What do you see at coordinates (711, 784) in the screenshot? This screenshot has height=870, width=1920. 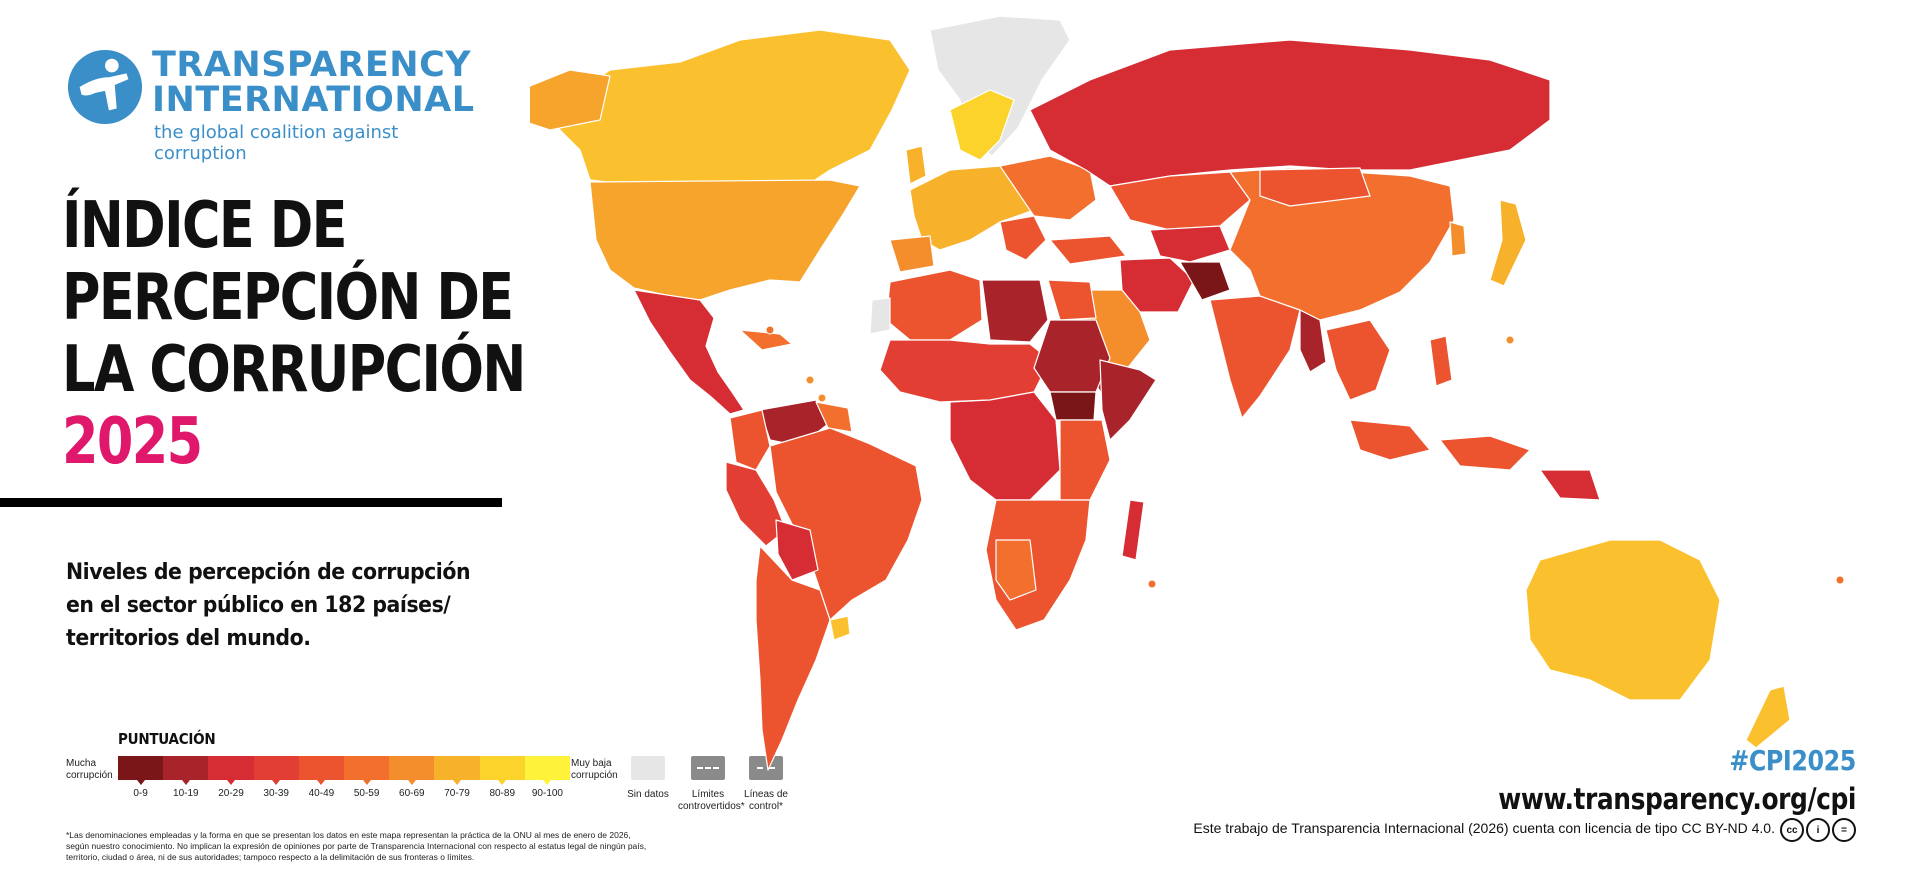 I see `legend-disputed: Límites controvertidos*` at bounding box center [711, 784].